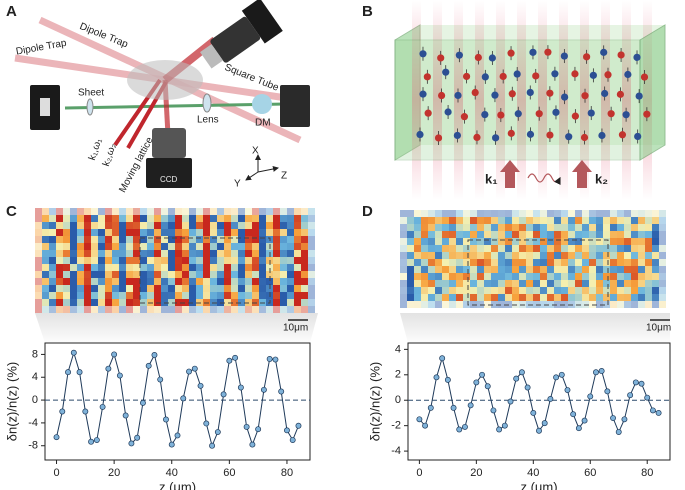  I want to click on camera-top, so click(241, 34).